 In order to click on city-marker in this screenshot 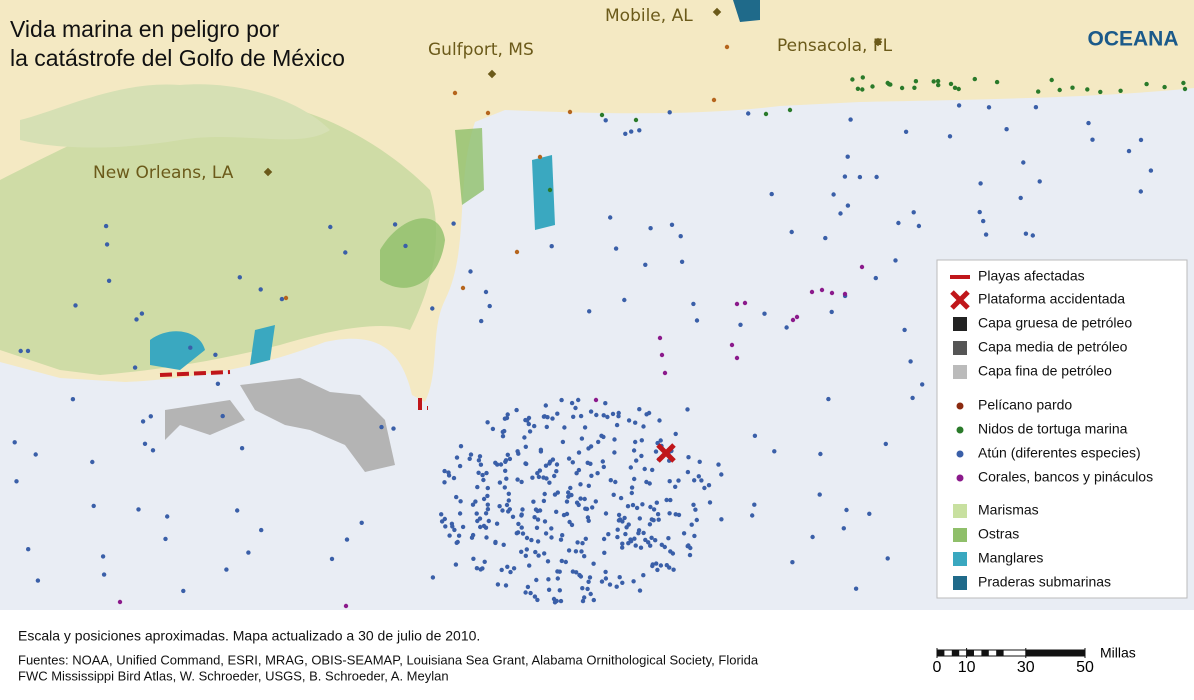, I will do `click(268, 172)`.